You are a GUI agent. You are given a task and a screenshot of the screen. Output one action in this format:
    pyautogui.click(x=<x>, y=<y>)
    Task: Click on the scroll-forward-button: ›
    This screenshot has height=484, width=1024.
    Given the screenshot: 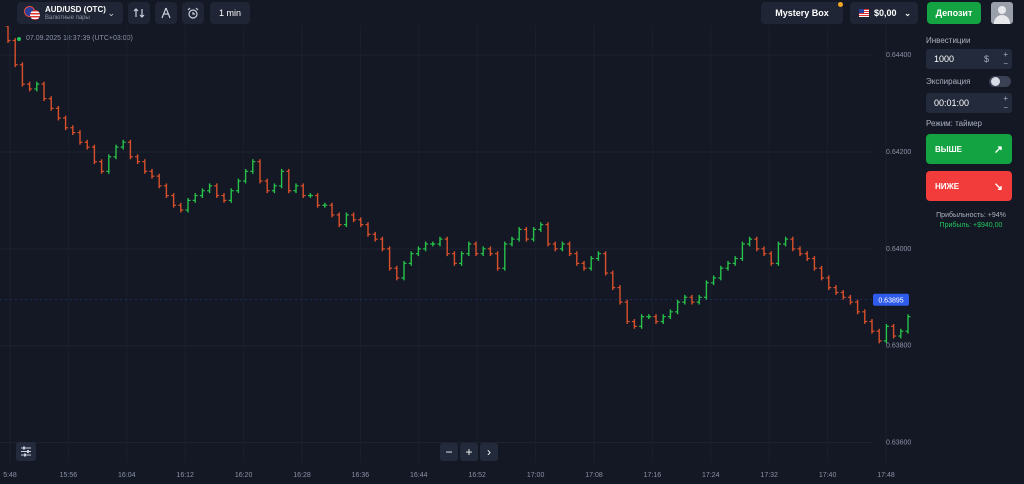 What is the action you would take?
    pyautogui.click(x=489, y=452)
    